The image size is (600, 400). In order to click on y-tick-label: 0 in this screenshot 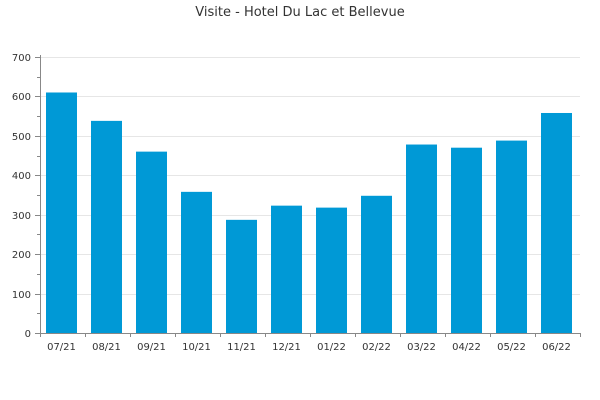, I will do `click(28, 334)`.